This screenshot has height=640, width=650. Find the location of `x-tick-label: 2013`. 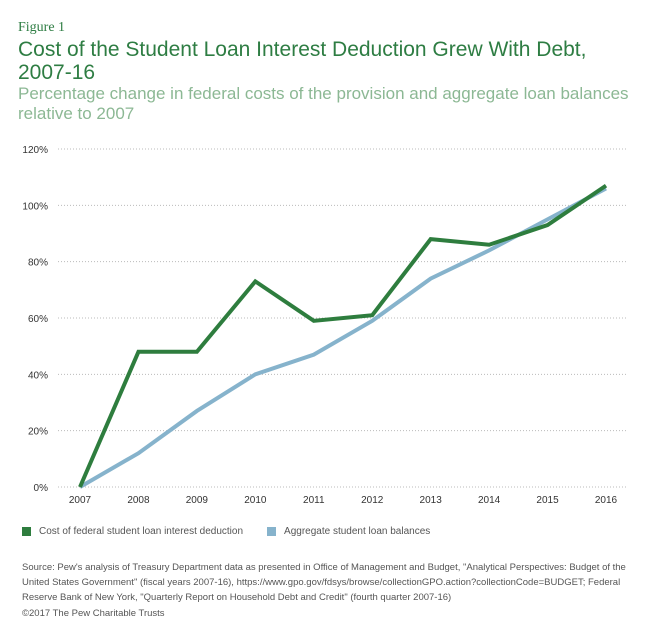

x-tick-label: 2013 is located at coordinates (431, 500).